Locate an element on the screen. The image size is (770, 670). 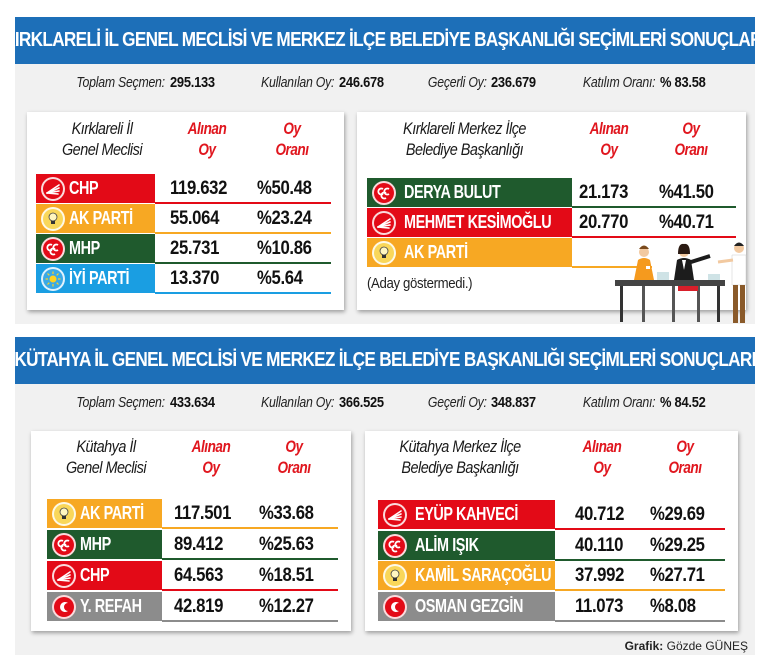
pct-value: %25.63 is located at coordinates (290, 544).